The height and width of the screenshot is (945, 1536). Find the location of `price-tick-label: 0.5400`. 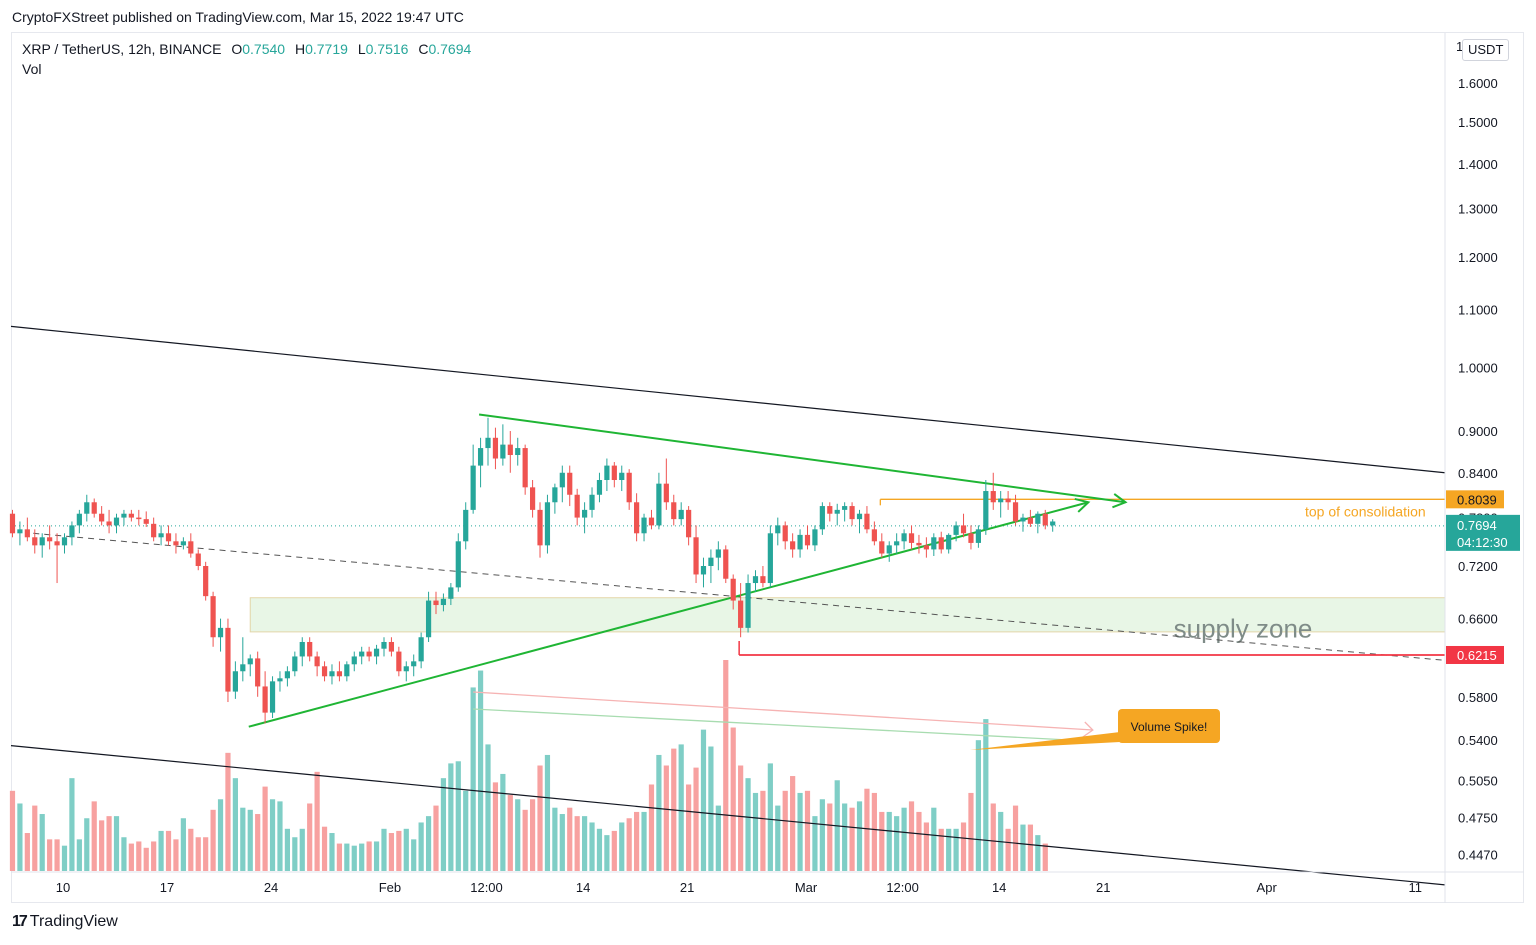

price-tick-label: 0.5400 is located at coordinates (1478, 740).